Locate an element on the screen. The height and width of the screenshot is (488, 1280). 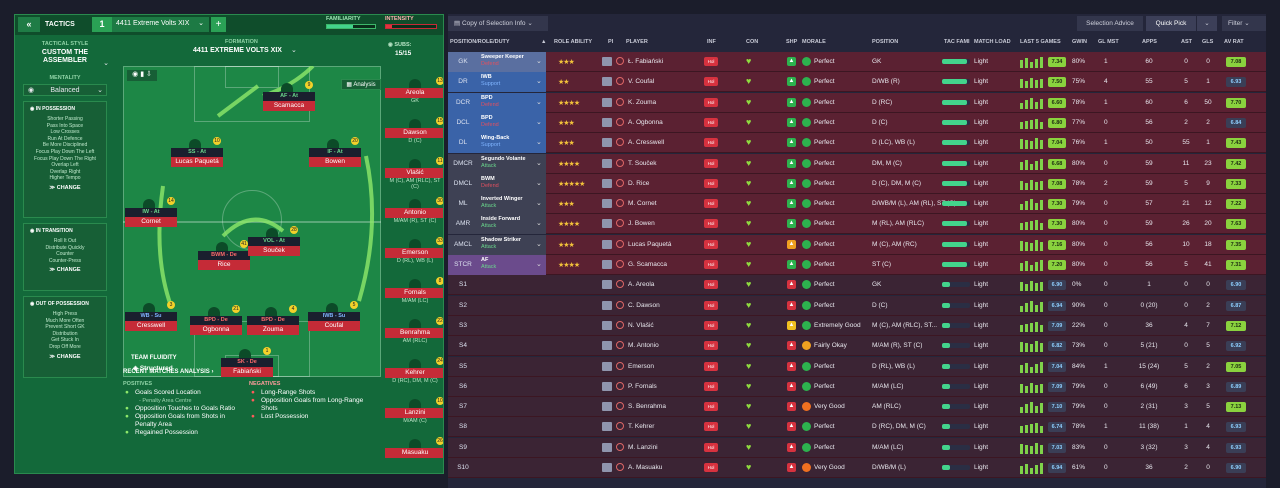
sub-player: Masuaku 26 is located at coordinates (414, 451).